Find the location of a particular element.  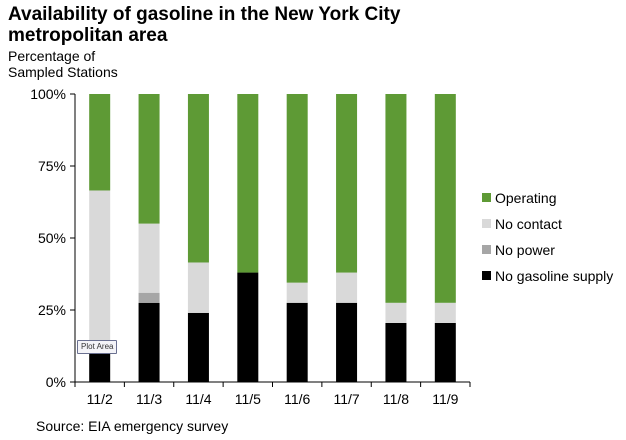

y-tick-label: 50% is located at coordinates (52, 238).